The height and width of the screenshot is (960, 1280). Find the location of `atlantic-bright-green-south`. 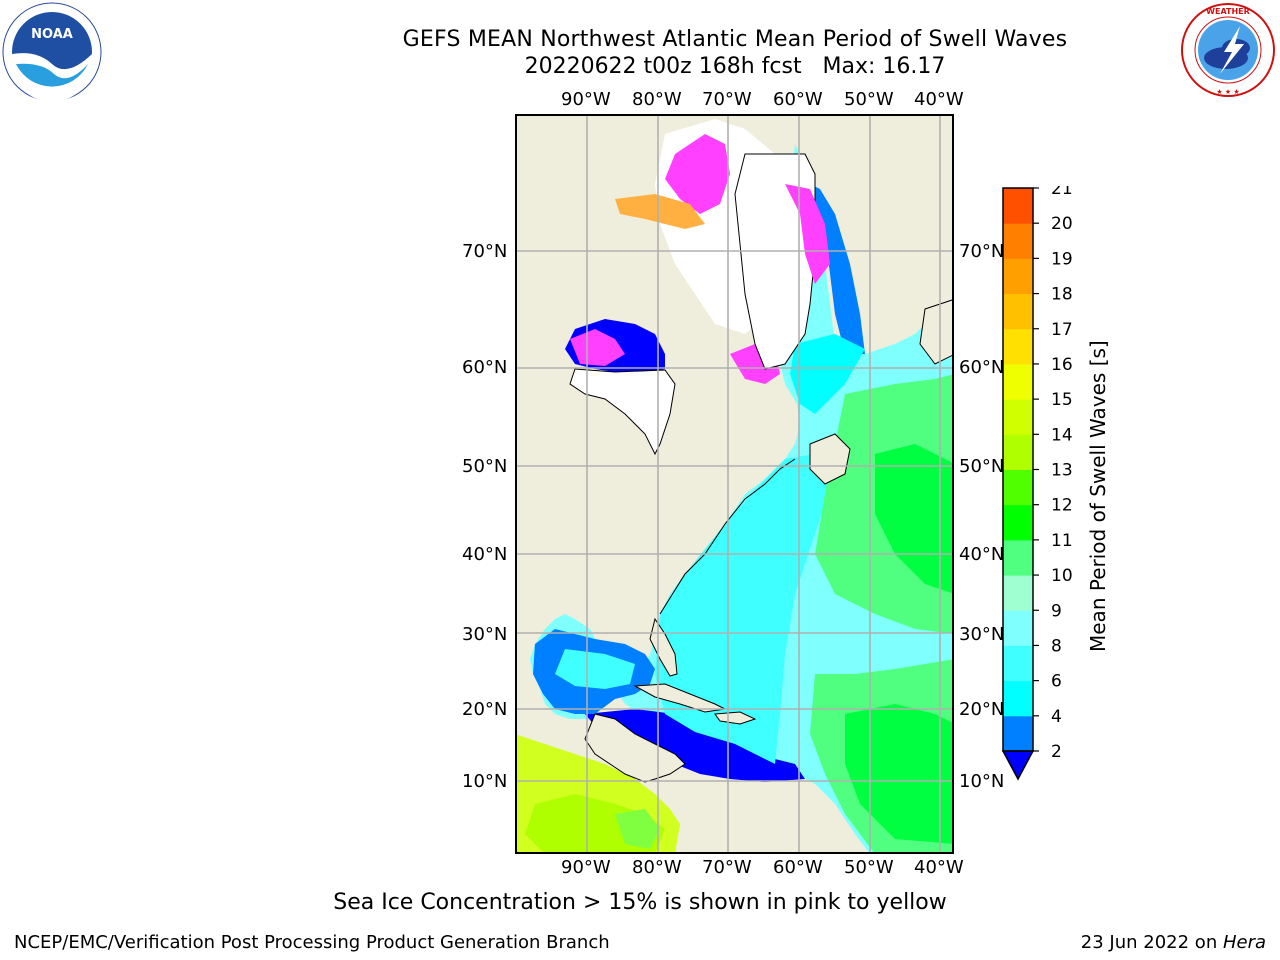

atlantic-bright-green-south is located at coordinates (899, 774).